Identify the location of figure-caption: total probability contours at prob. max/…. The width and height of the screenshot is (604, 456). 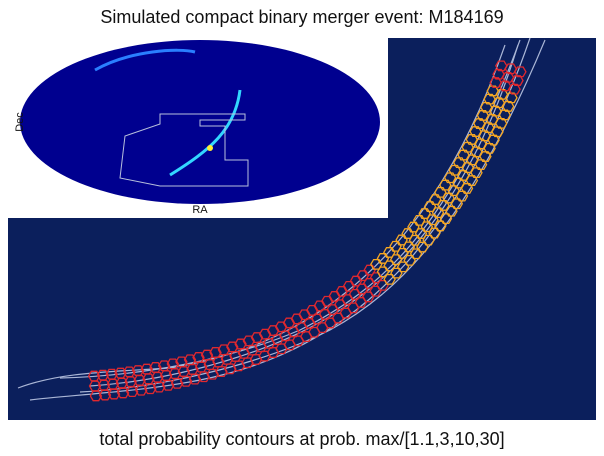
(301, 439).